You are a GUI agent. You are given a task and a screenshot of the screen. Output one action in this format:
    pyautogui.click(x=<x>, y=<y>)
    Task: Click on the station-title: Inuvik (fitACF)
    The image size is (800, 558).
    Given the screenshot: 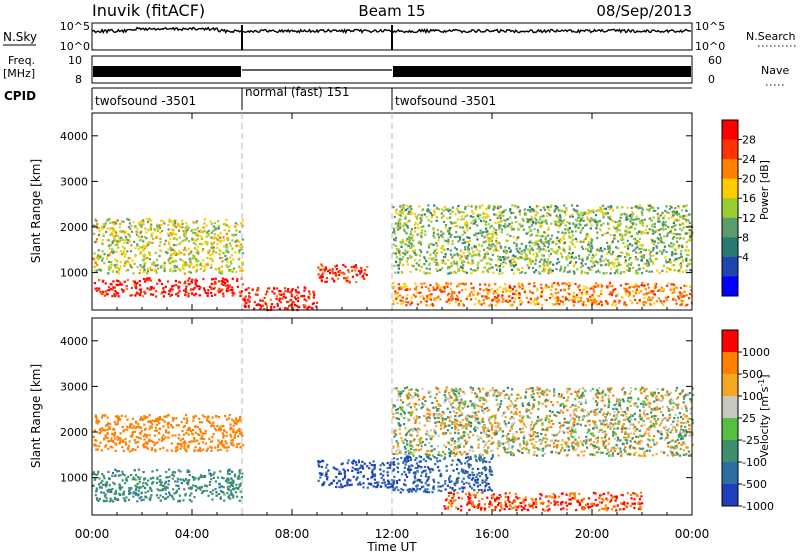 What is the action you would take?
    pyautogui.click(x=148, y=10)
    